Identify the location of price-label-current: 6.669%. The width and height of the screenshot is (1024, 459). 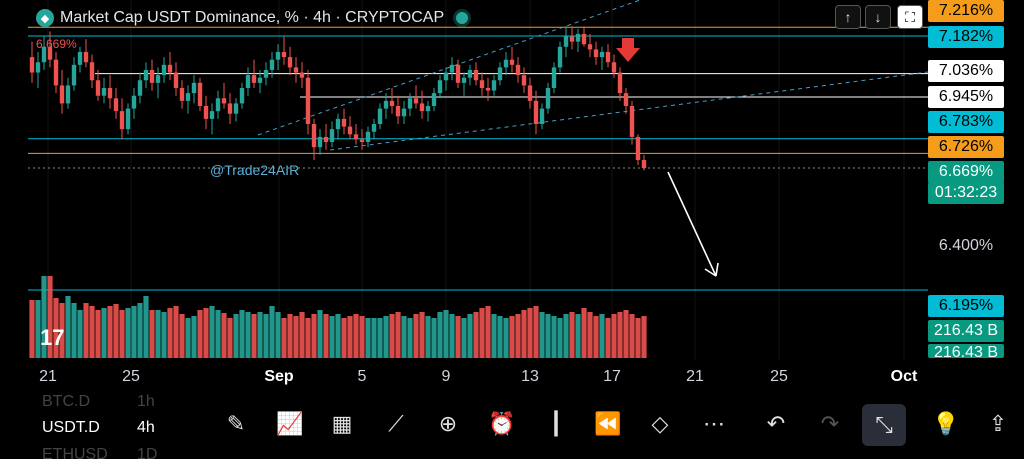
(966, 172).